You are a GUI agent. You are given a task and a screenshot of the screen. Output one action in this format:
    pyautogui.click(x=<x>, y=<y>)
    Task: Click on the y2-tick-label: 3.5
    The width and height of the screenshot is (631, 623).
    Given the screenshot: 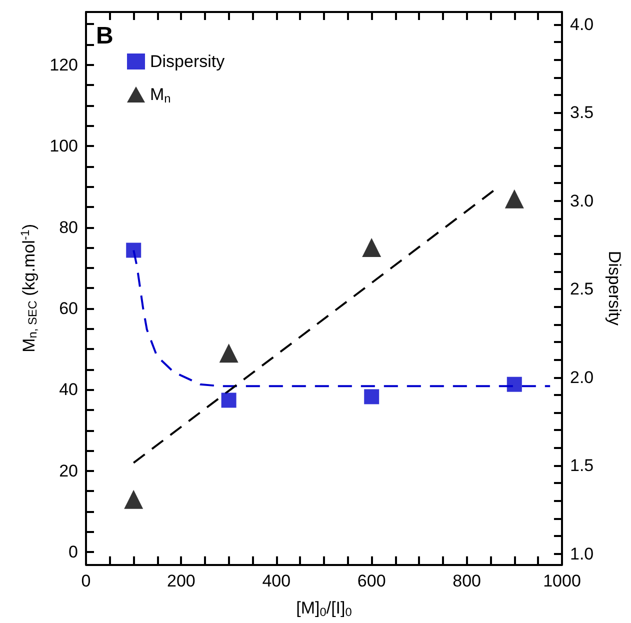 What is the action you would take?
    pyautogui.click(x=582, y=112)
    